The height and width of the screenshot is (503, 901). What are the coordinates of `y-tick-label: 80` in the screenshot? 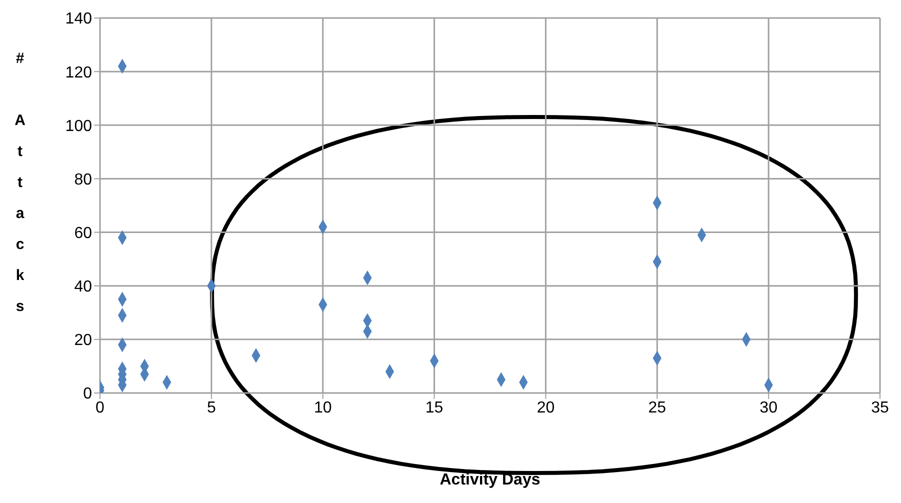 It's located at (83, 179).